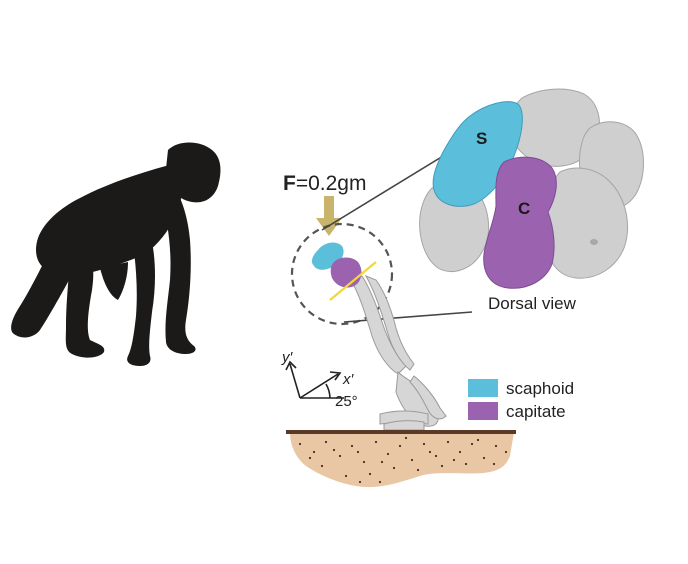 This screenshot has width=688, height=564. I want to click on section-line, so click(353, 281).